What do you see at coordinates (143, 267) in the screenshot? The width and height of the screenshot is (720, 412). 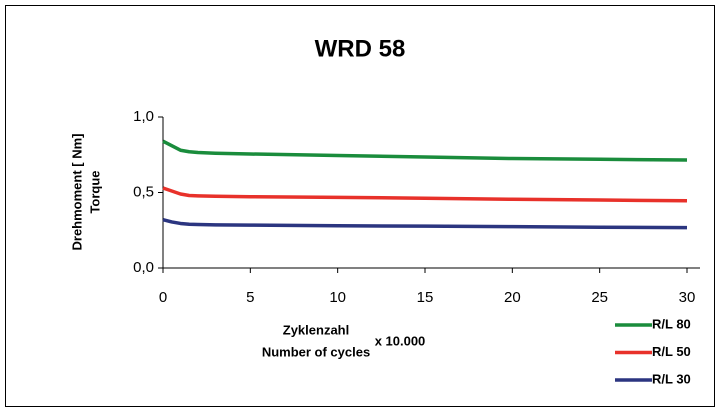 I see `y-tick-label: 0,0` at bounding box center [143, 267].